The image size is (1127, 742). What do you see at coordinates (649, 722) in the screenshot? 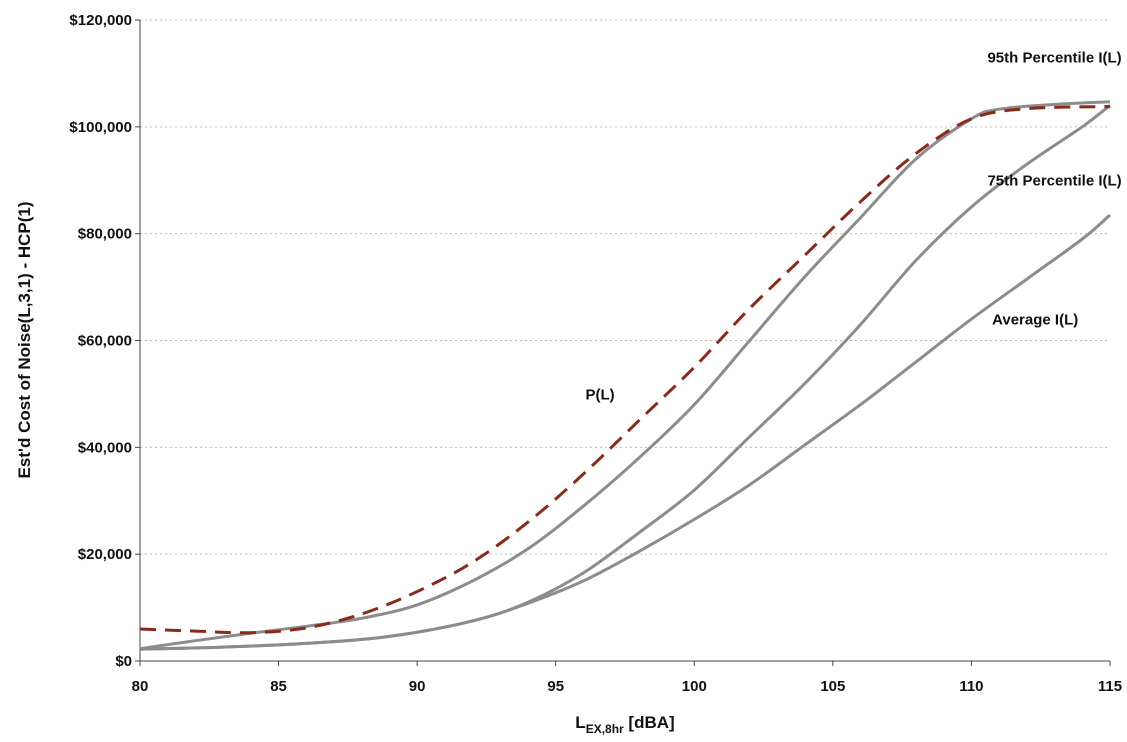
I see `x-axis-title-unit: [dBA]` at bounding box center [649, 722].